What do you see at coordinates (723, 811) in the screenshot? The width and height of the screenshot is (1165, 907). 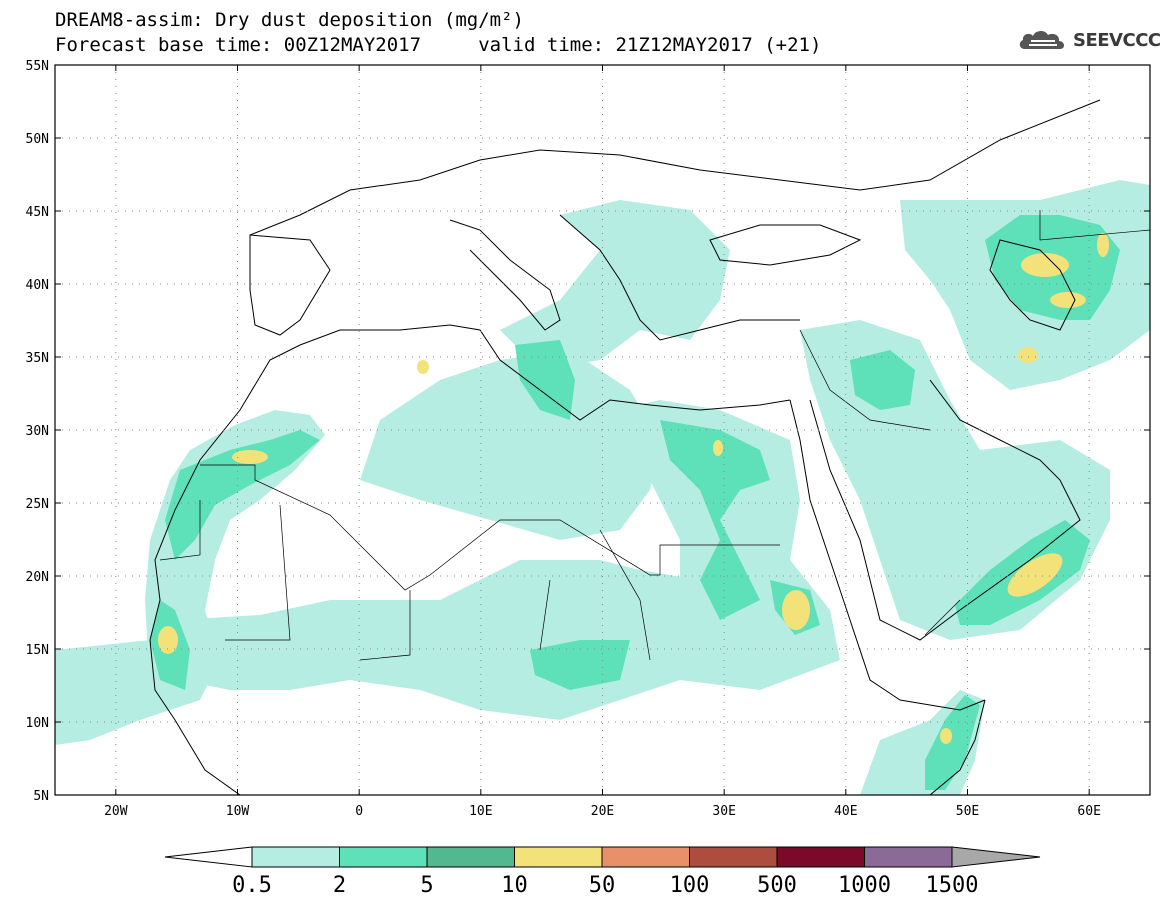 I see `lon-tick-label: 30E` at bounding box center [723, 811].